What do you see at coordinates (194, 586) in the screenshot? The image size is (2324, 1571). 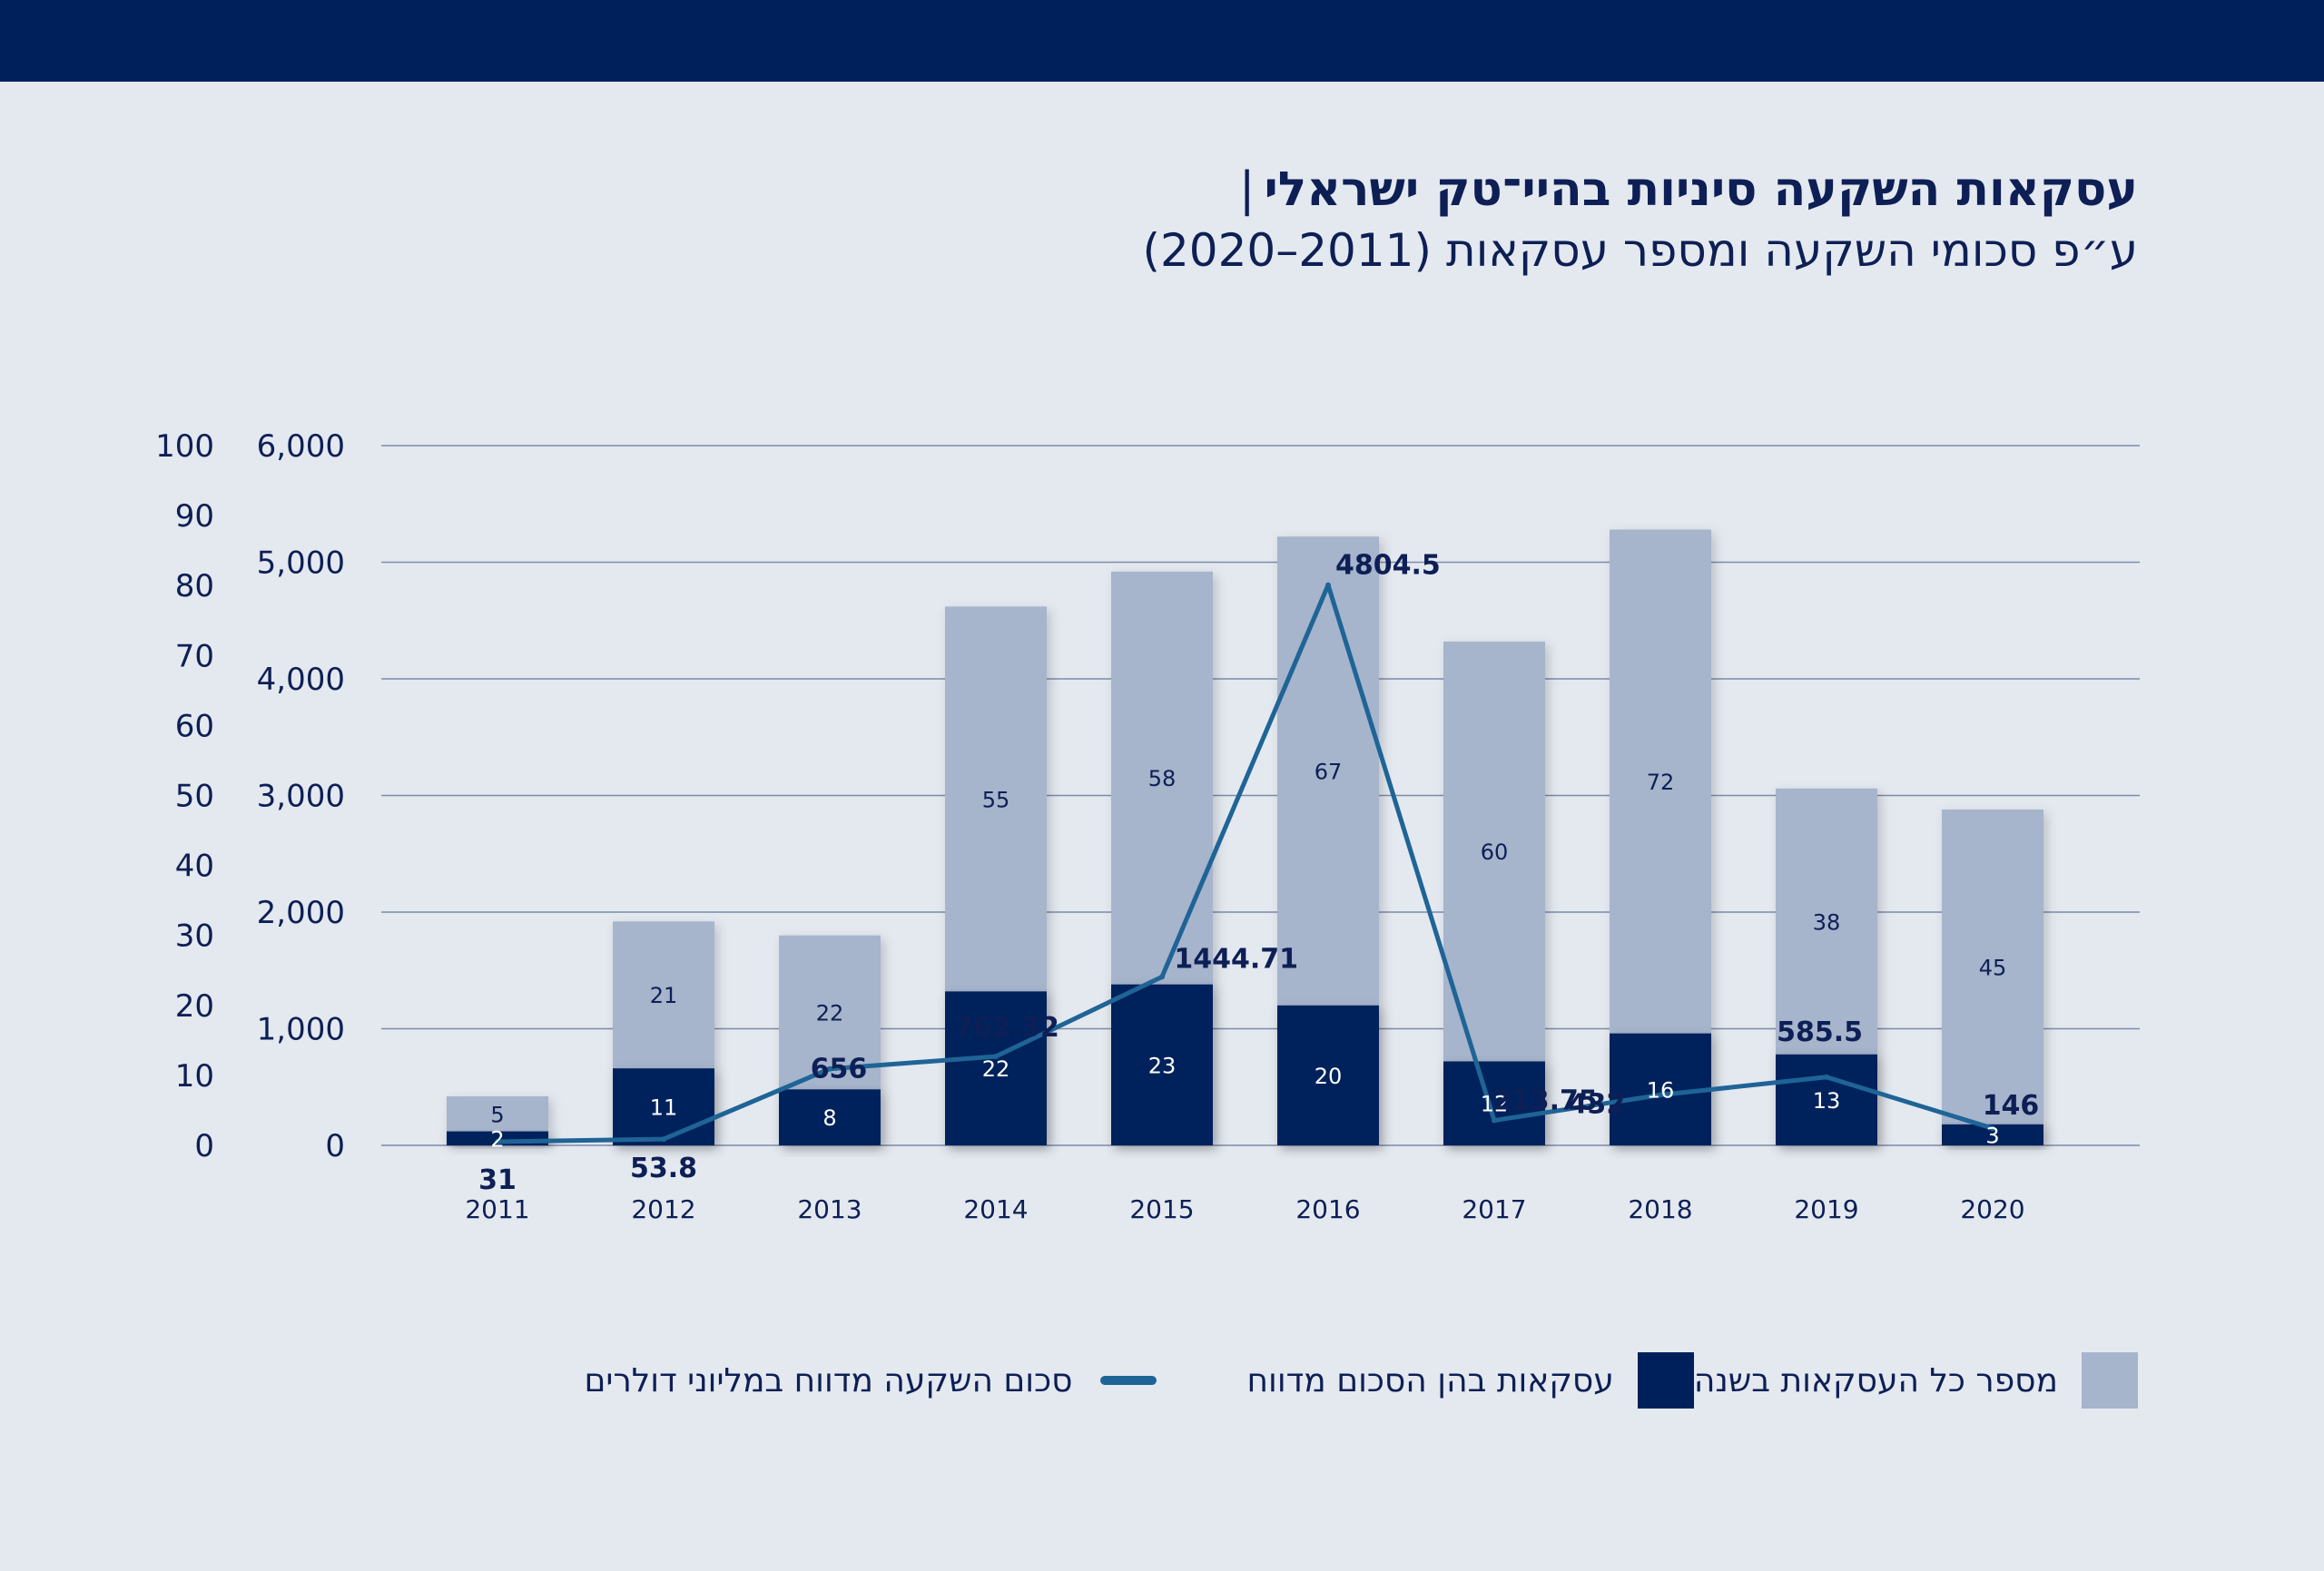 I see `y-axis-count-tick: 80` at bounding box center [194, 586].